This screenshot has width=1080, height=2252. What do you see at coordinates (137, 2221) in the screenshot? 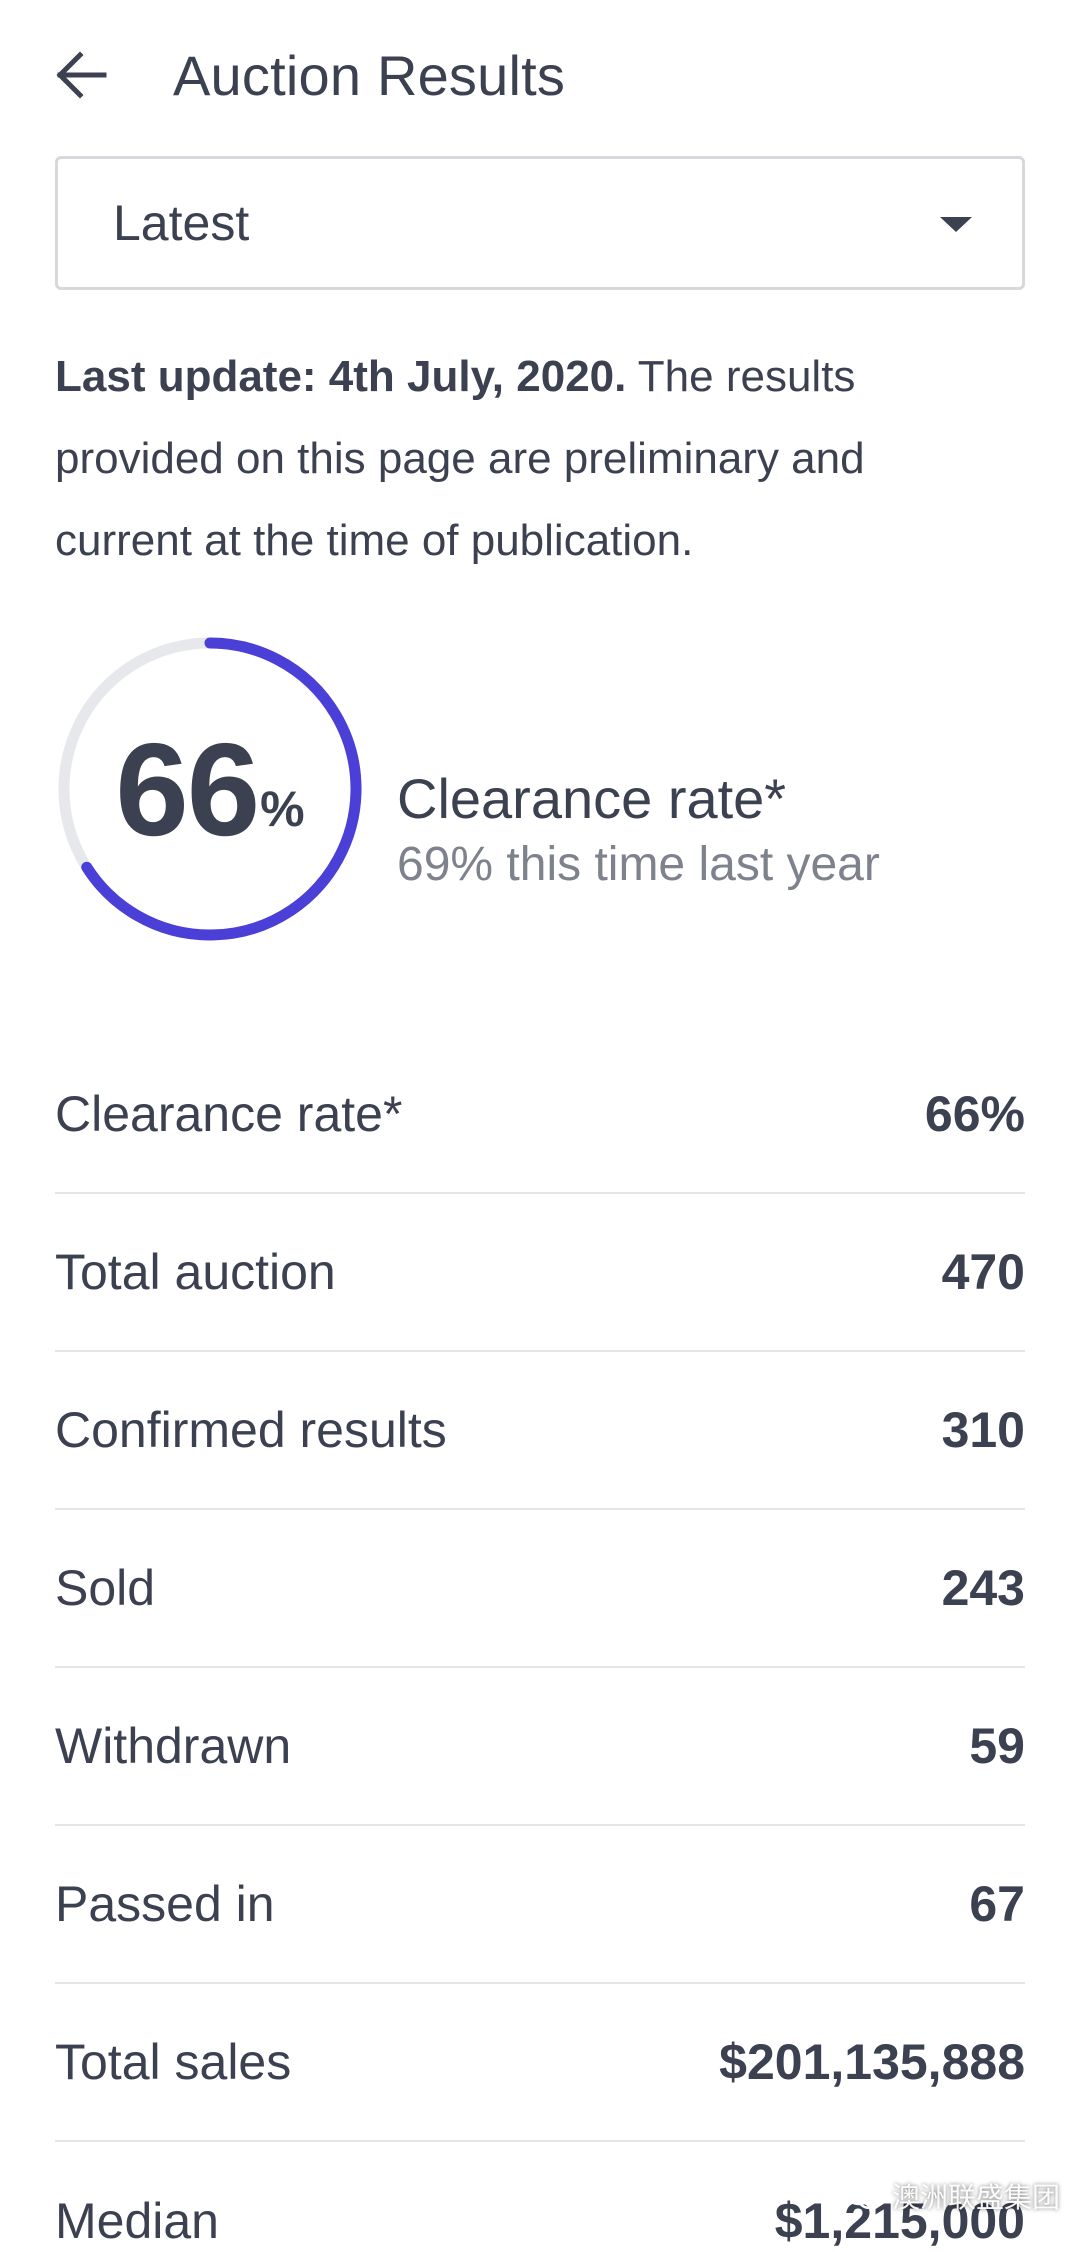
I see `stat-label: Median` at bounding box center [137, 2221].